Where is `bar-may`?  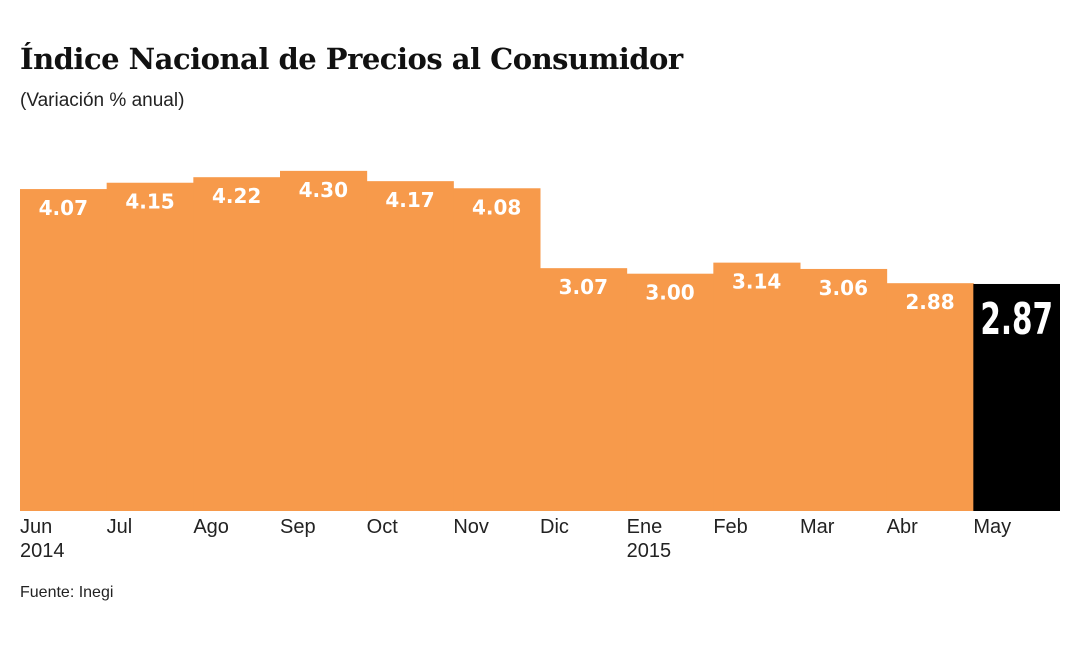 bar-may is located at coordinates (1016, 397).